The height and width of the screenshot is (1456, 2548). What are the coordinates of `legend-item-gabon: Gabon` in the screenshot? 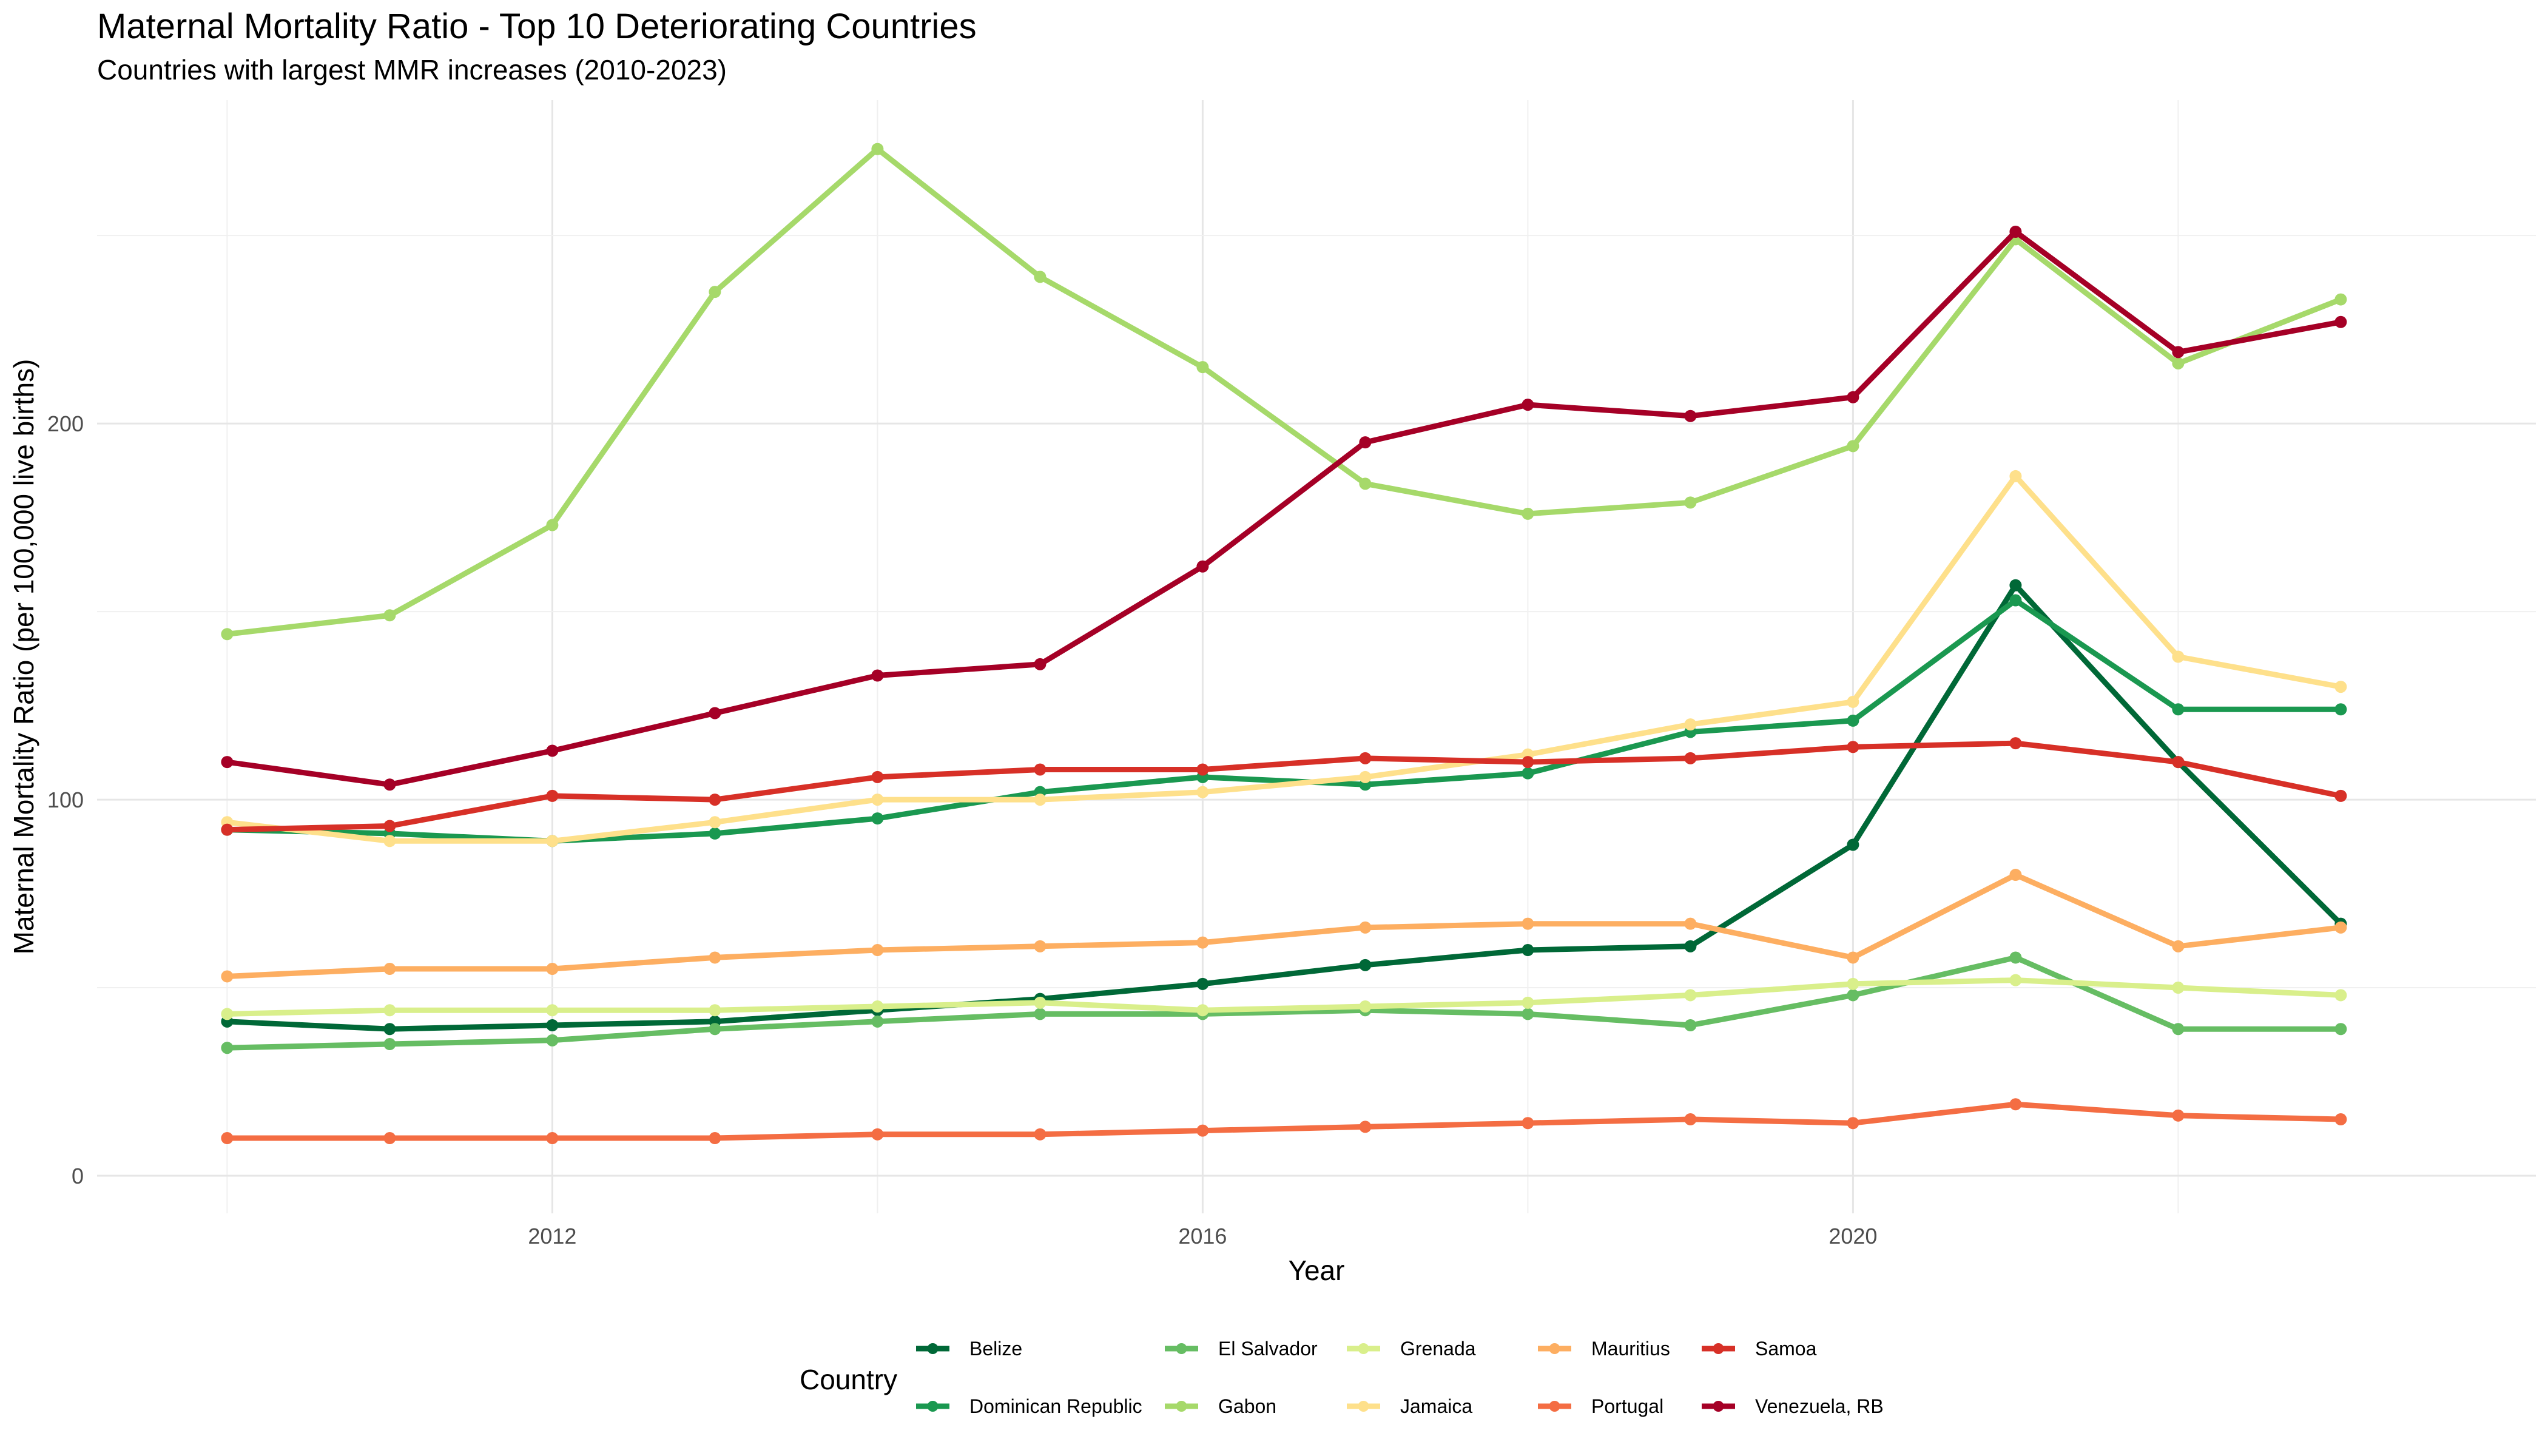 It's located at (1220, 1406).